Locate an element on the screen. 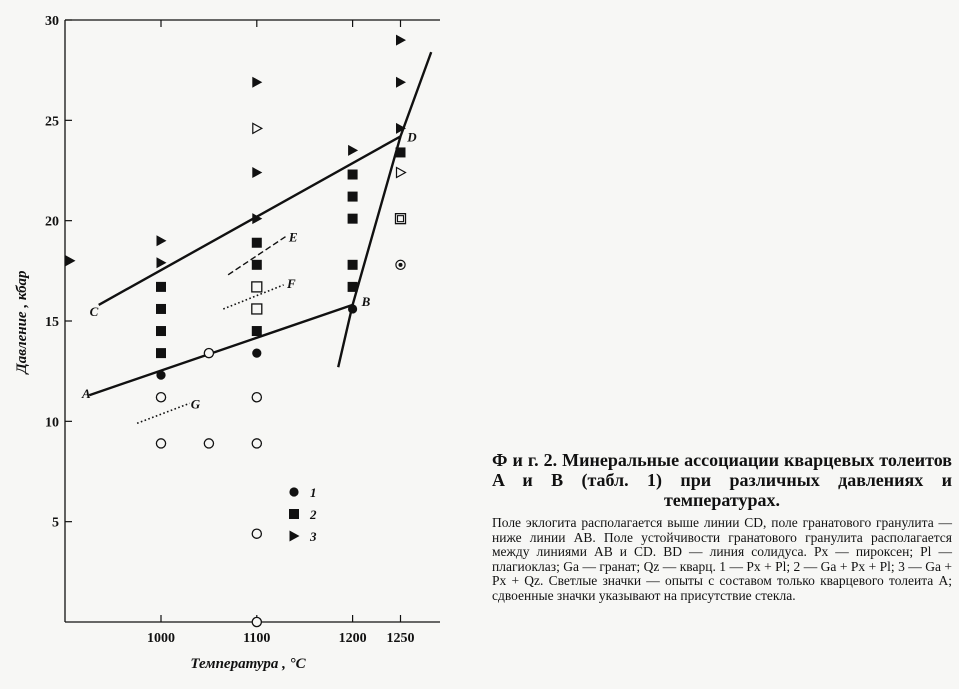 The image size is (959, 689). x-tick-label: 1000 is located at coordinates (161, 638).